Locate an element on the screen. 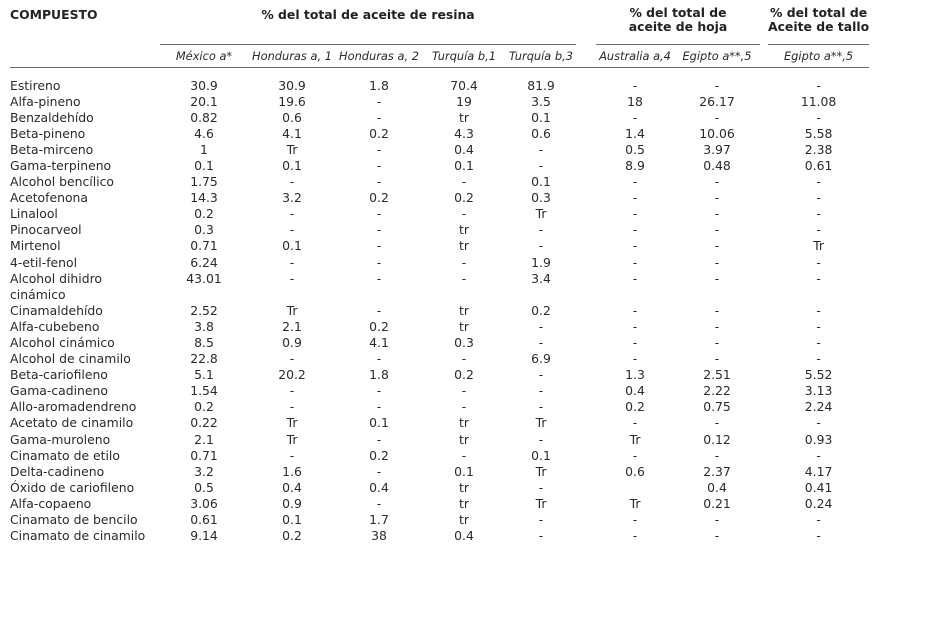 Image resolution: width=926 pixels, height=631 pixels. compound-name: Beta-cariofileno is located at coordinates (59, 375).